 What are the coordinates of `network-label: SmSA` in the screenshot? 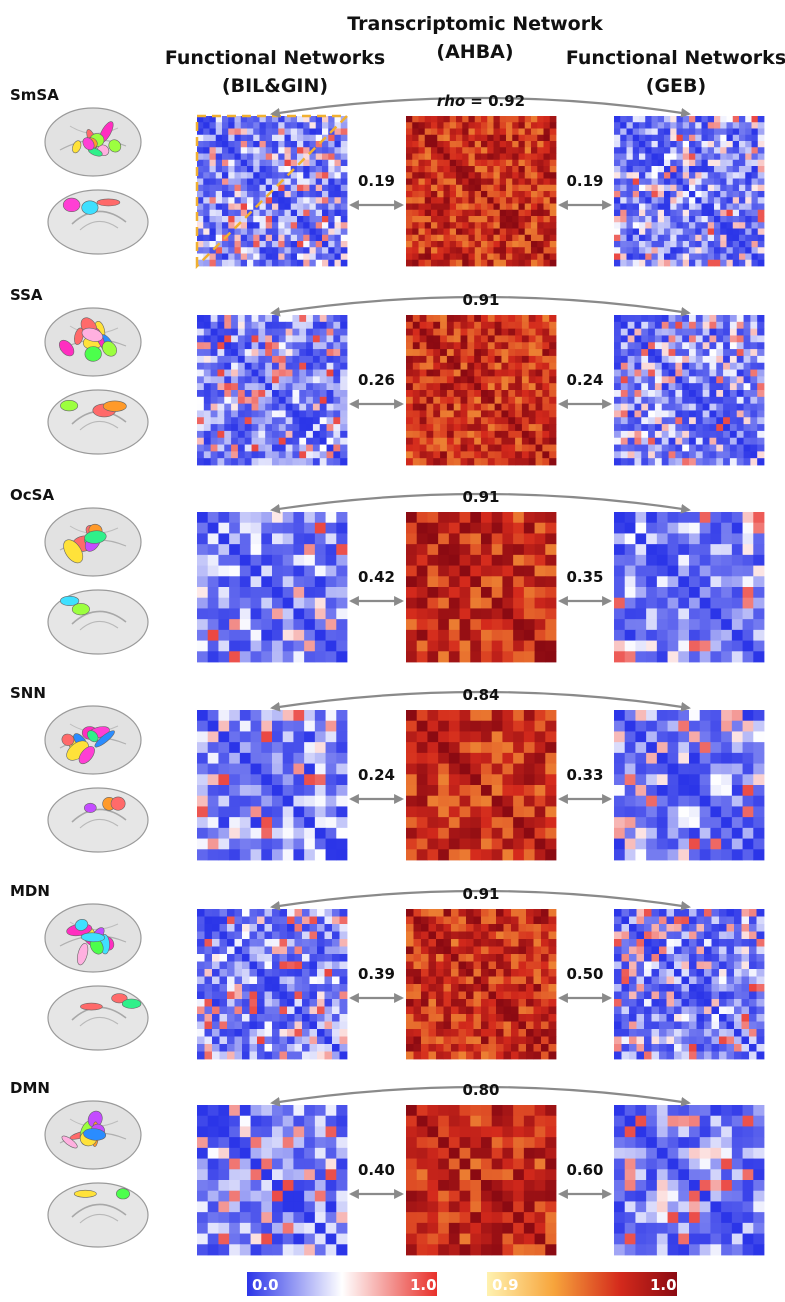 It's located at (34, 95).